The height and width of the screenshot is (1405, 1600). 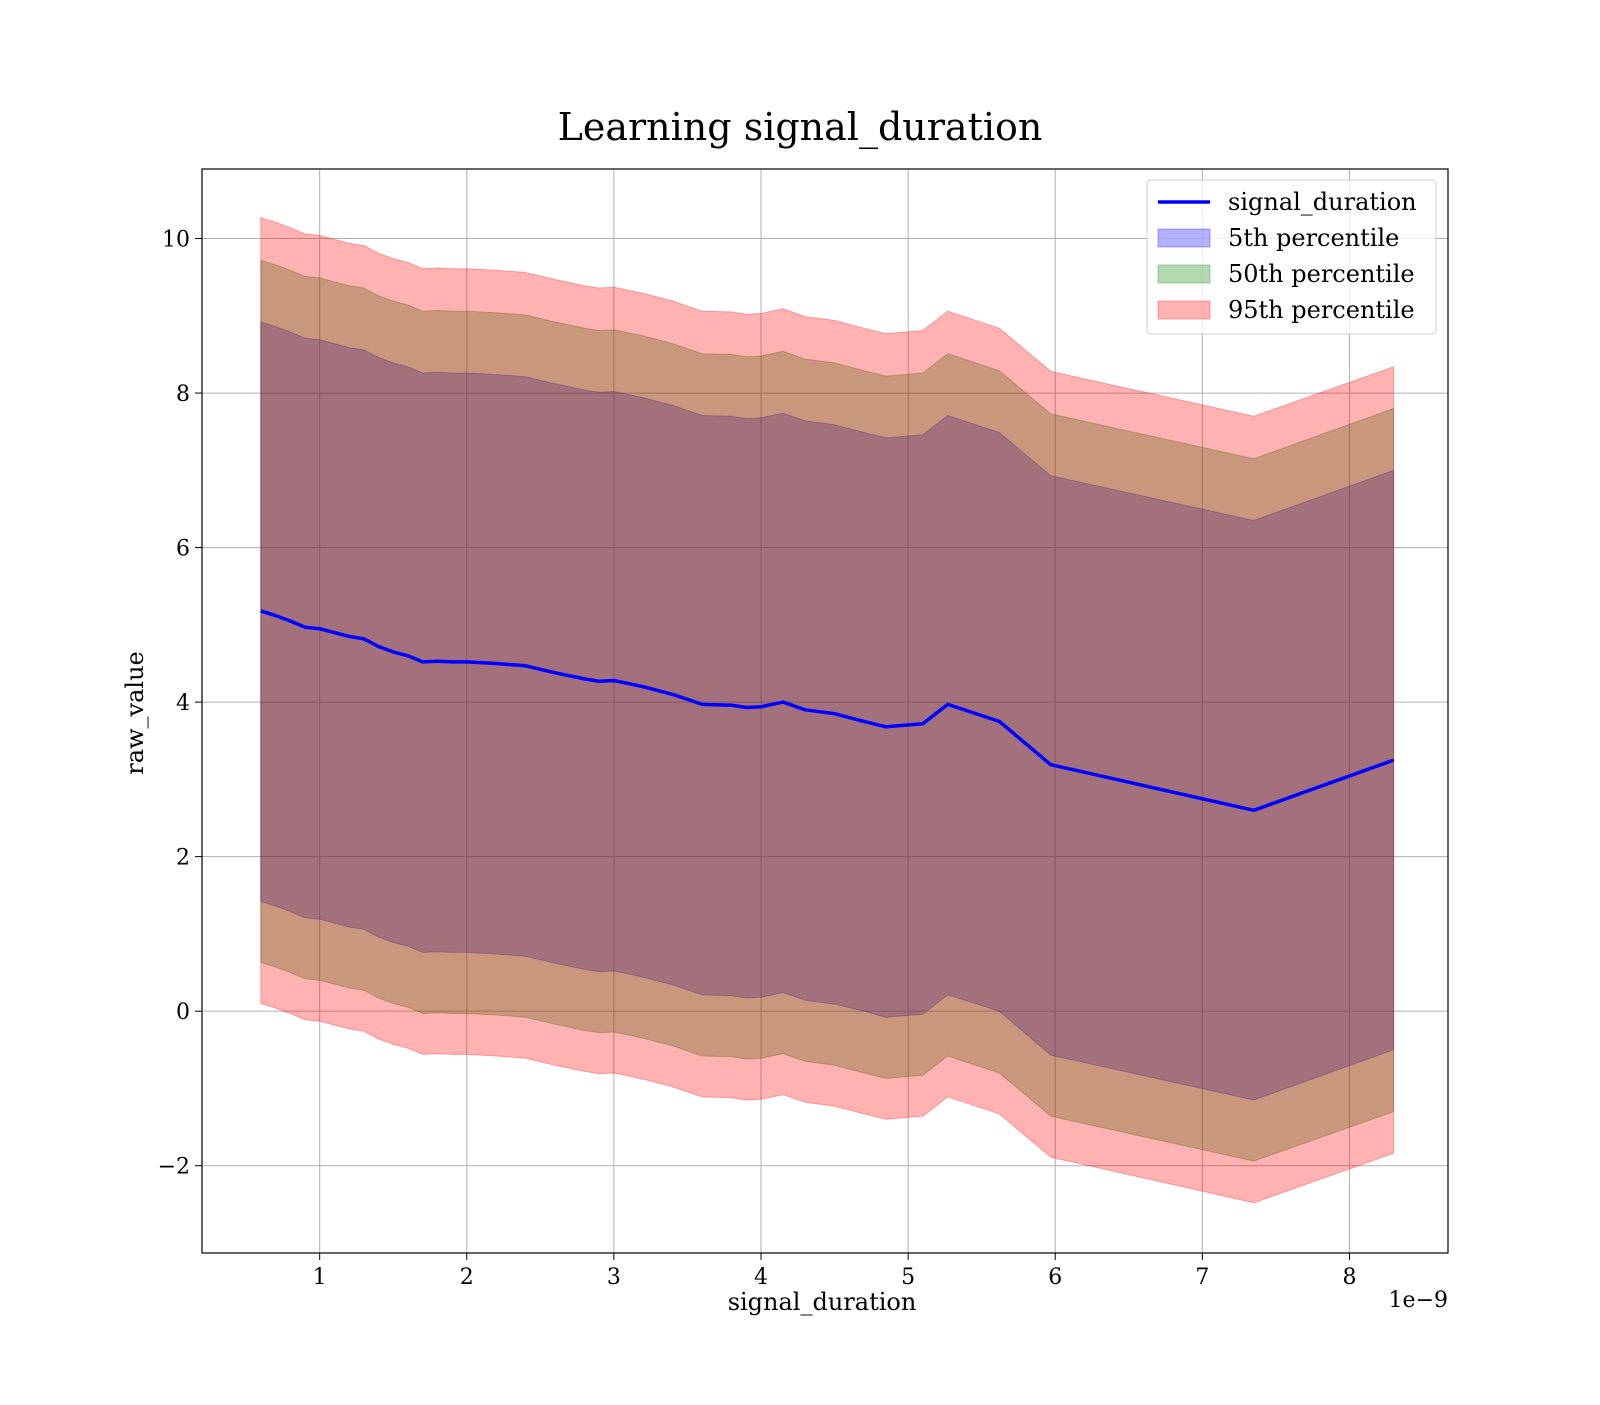 I want to click on y-tick-label: 8, so click(x=183, y=394).